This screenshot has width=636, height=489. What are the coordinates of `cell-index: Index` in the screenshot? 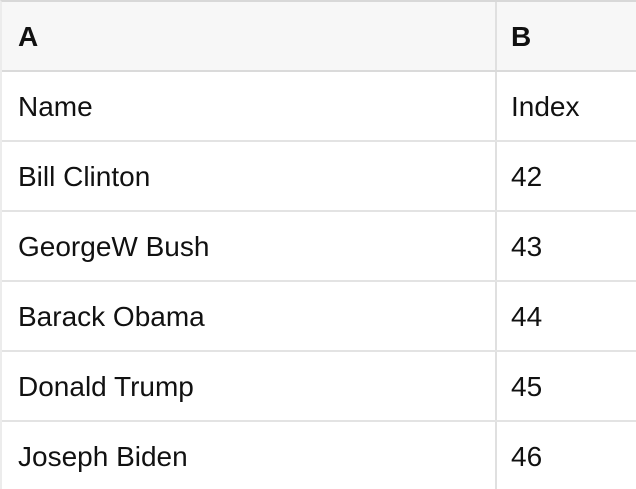 It's located at (545, 106).